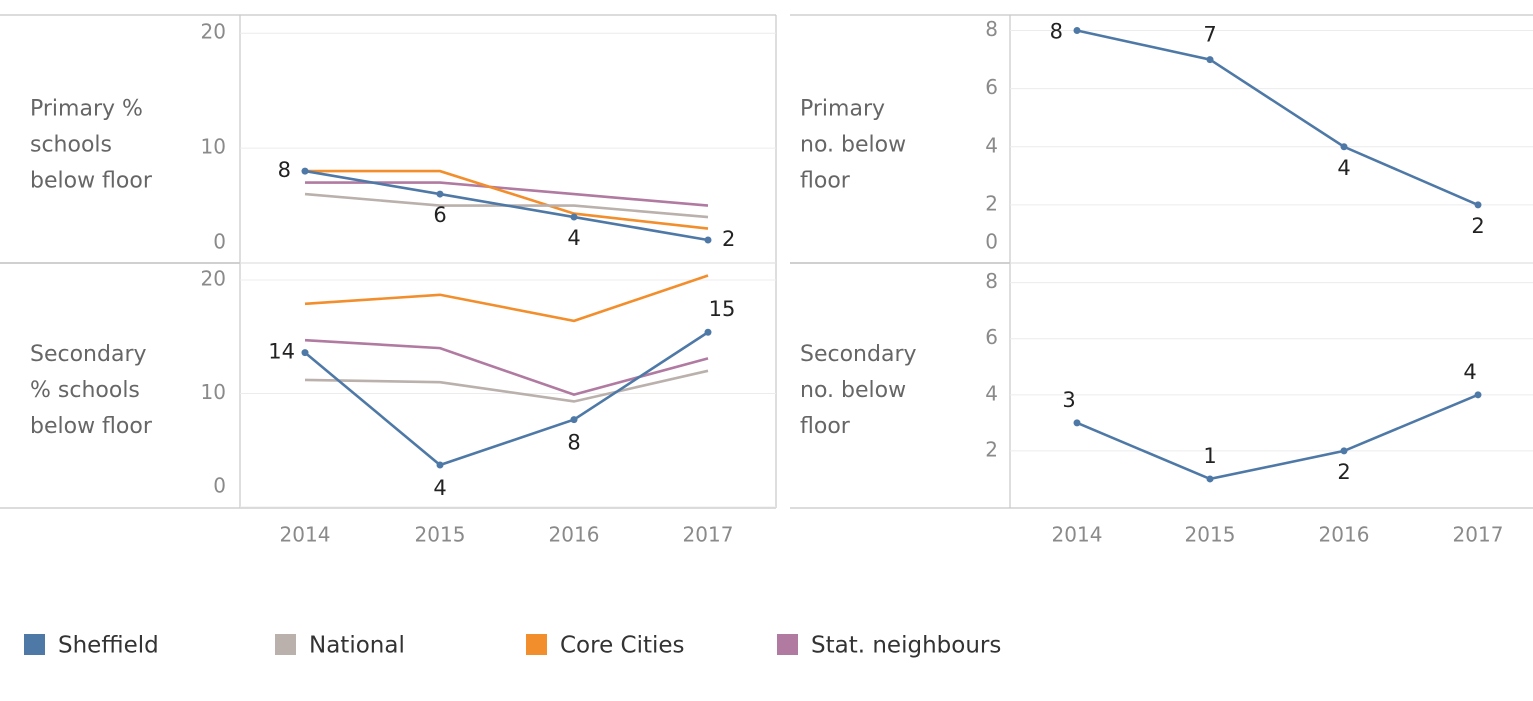 Image resolution: width=1533 pixels, height=701 pixels. I want to click on legend-label: Stat. neighbours, so click(906, 646).